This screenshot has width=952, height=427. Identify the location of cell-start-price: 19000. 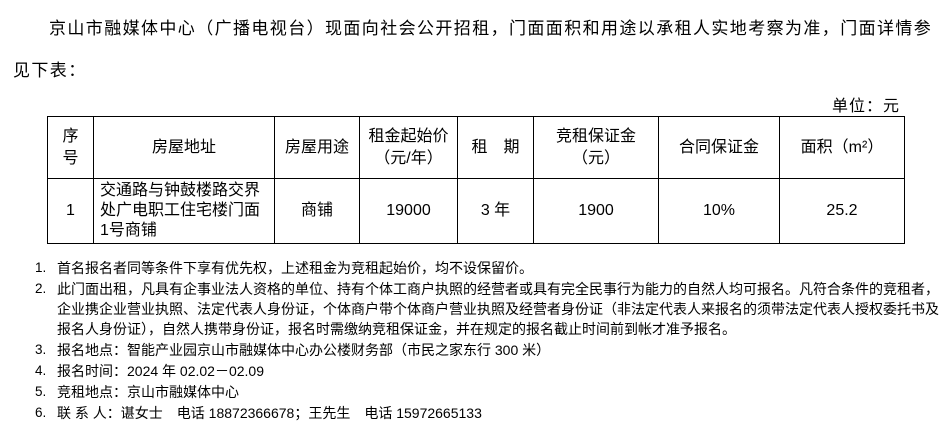
(408, 211).